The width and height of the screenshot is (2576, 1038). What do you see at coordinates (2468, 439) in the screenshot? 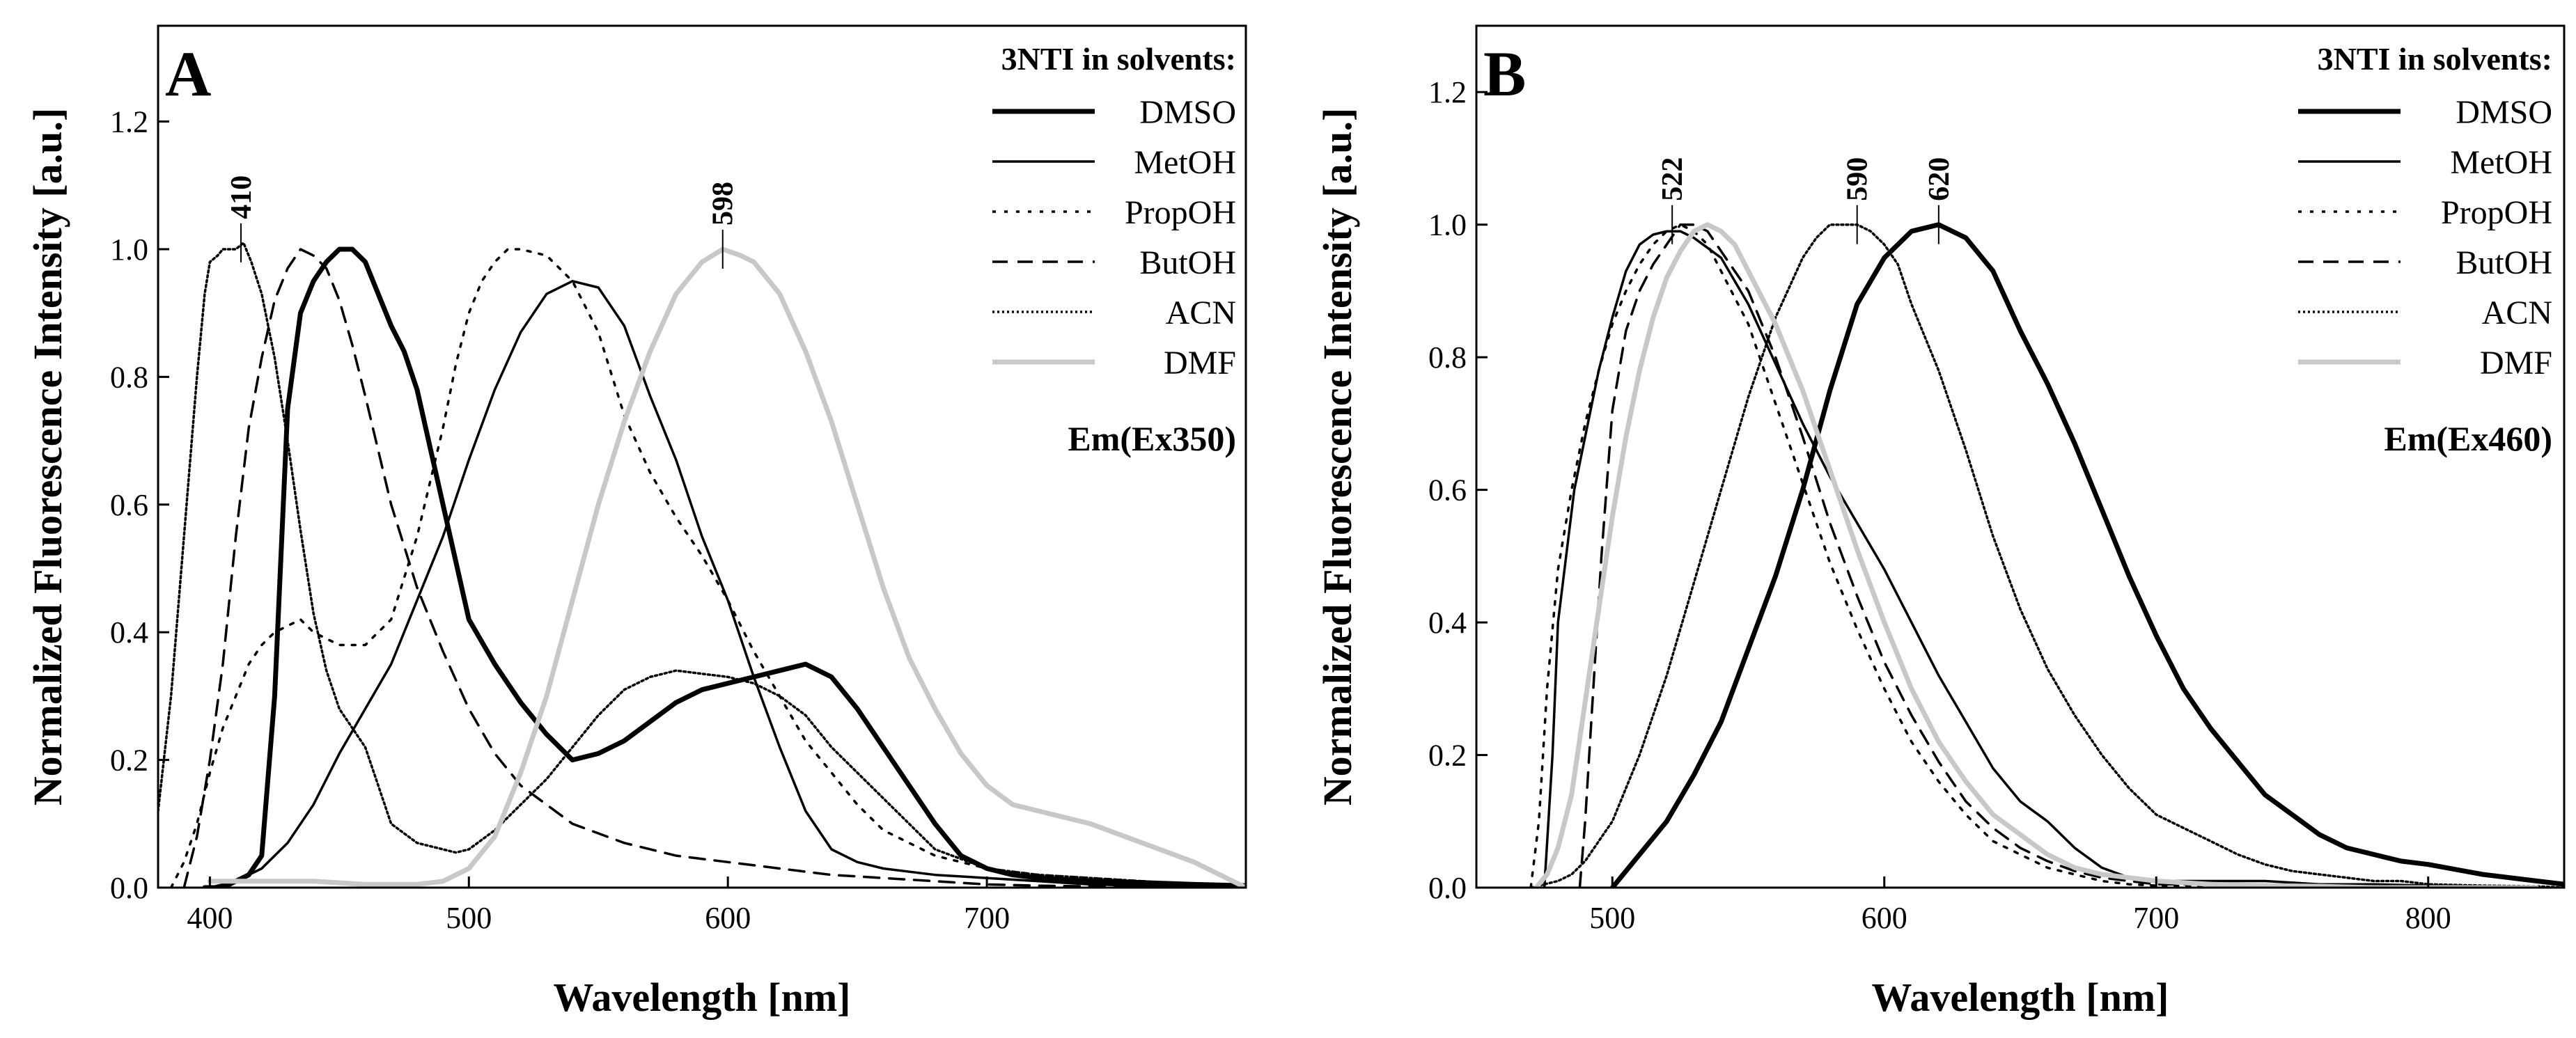
I see `excitation-annotation: Em(Ex460)` at bounding box center [2468, 439].